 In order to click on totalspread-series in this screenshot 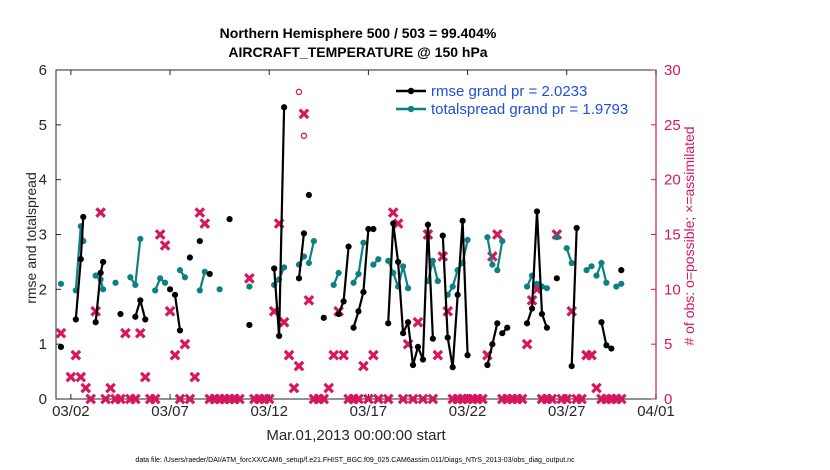, I will do `click(341, 260)`.